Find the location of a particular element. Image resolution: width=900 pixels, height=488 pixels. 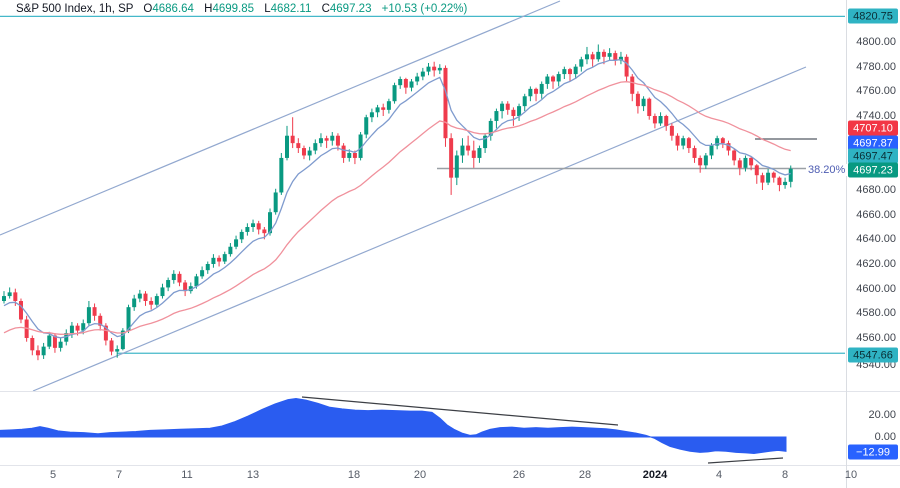

open-label: O is located at coordinates (148, 9).